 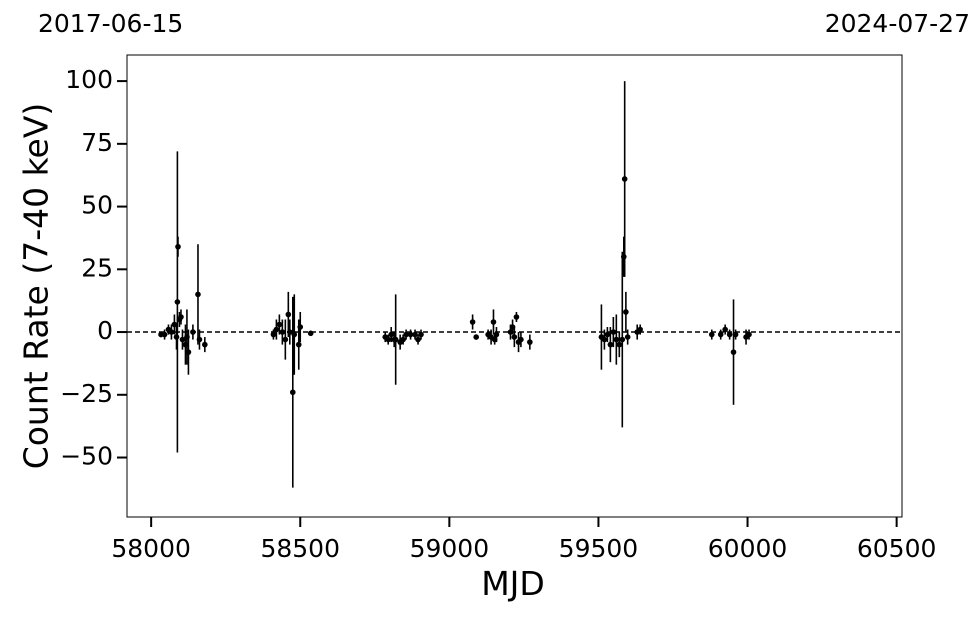 What do you see at coordinates (86, 393) in the screenshot?
I see `y-tick-label: −25` at bounding box center [86, 393].